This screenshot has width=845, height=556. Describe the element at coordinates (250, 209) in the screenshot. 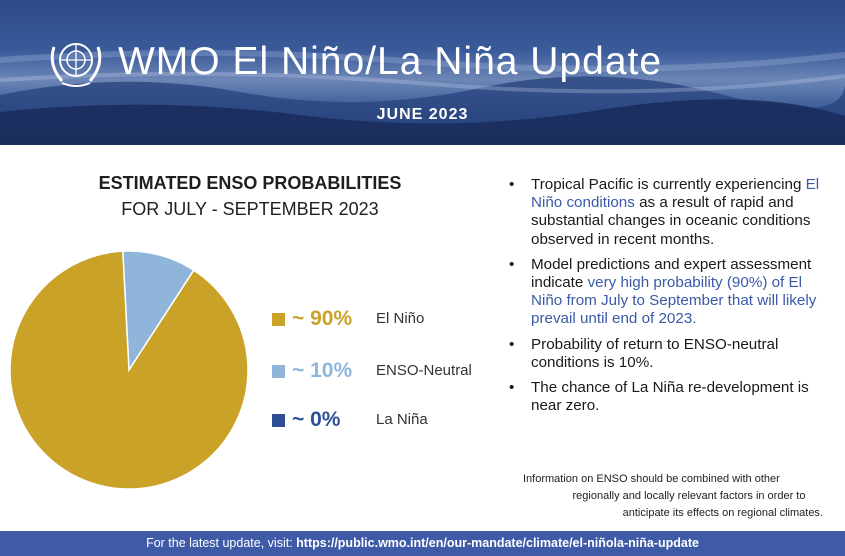

I see `chart-subtitle: FOR JULY - SEPTEMBER 2023` at that location.